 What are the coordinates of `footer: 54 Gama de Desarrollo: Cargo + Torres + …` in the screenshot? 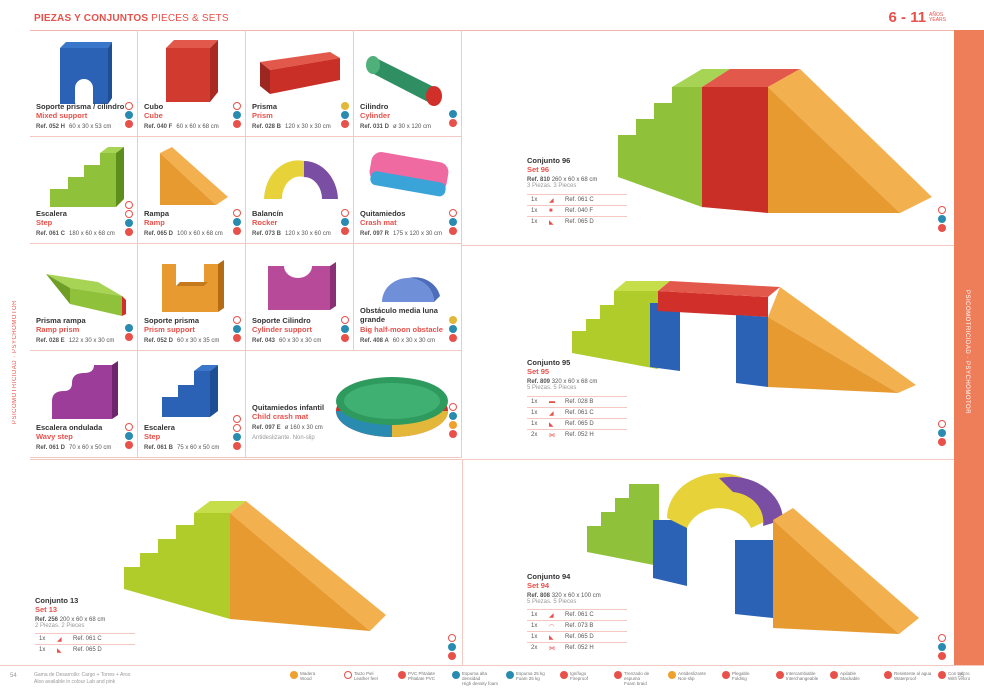 It's located at (492, 682).